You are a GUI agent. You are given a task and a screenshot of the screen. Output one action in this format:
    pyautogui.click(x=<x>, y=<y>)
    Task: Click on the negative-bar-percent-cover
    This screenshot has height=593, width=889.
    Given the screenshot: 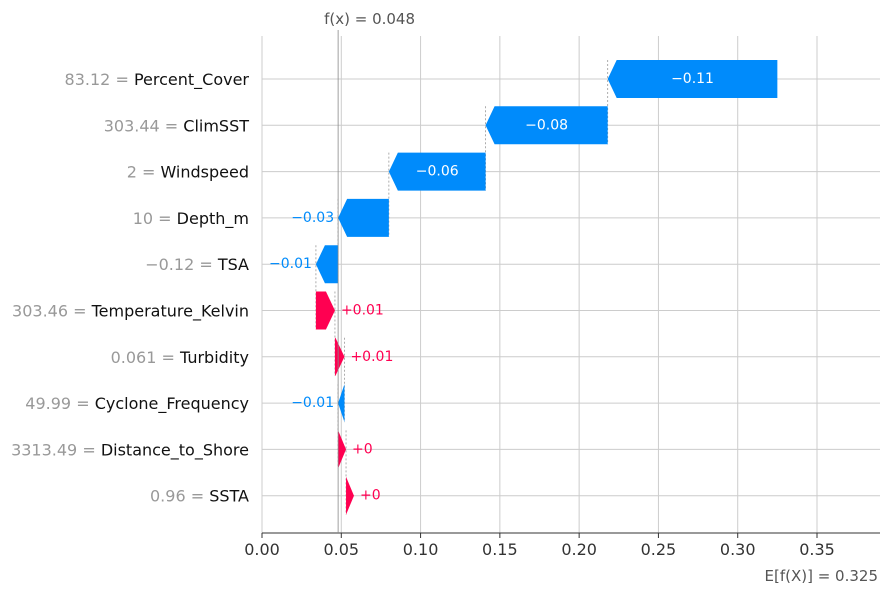 What is the action you would take?
    pyautogui.click(x=692, y=79)
    